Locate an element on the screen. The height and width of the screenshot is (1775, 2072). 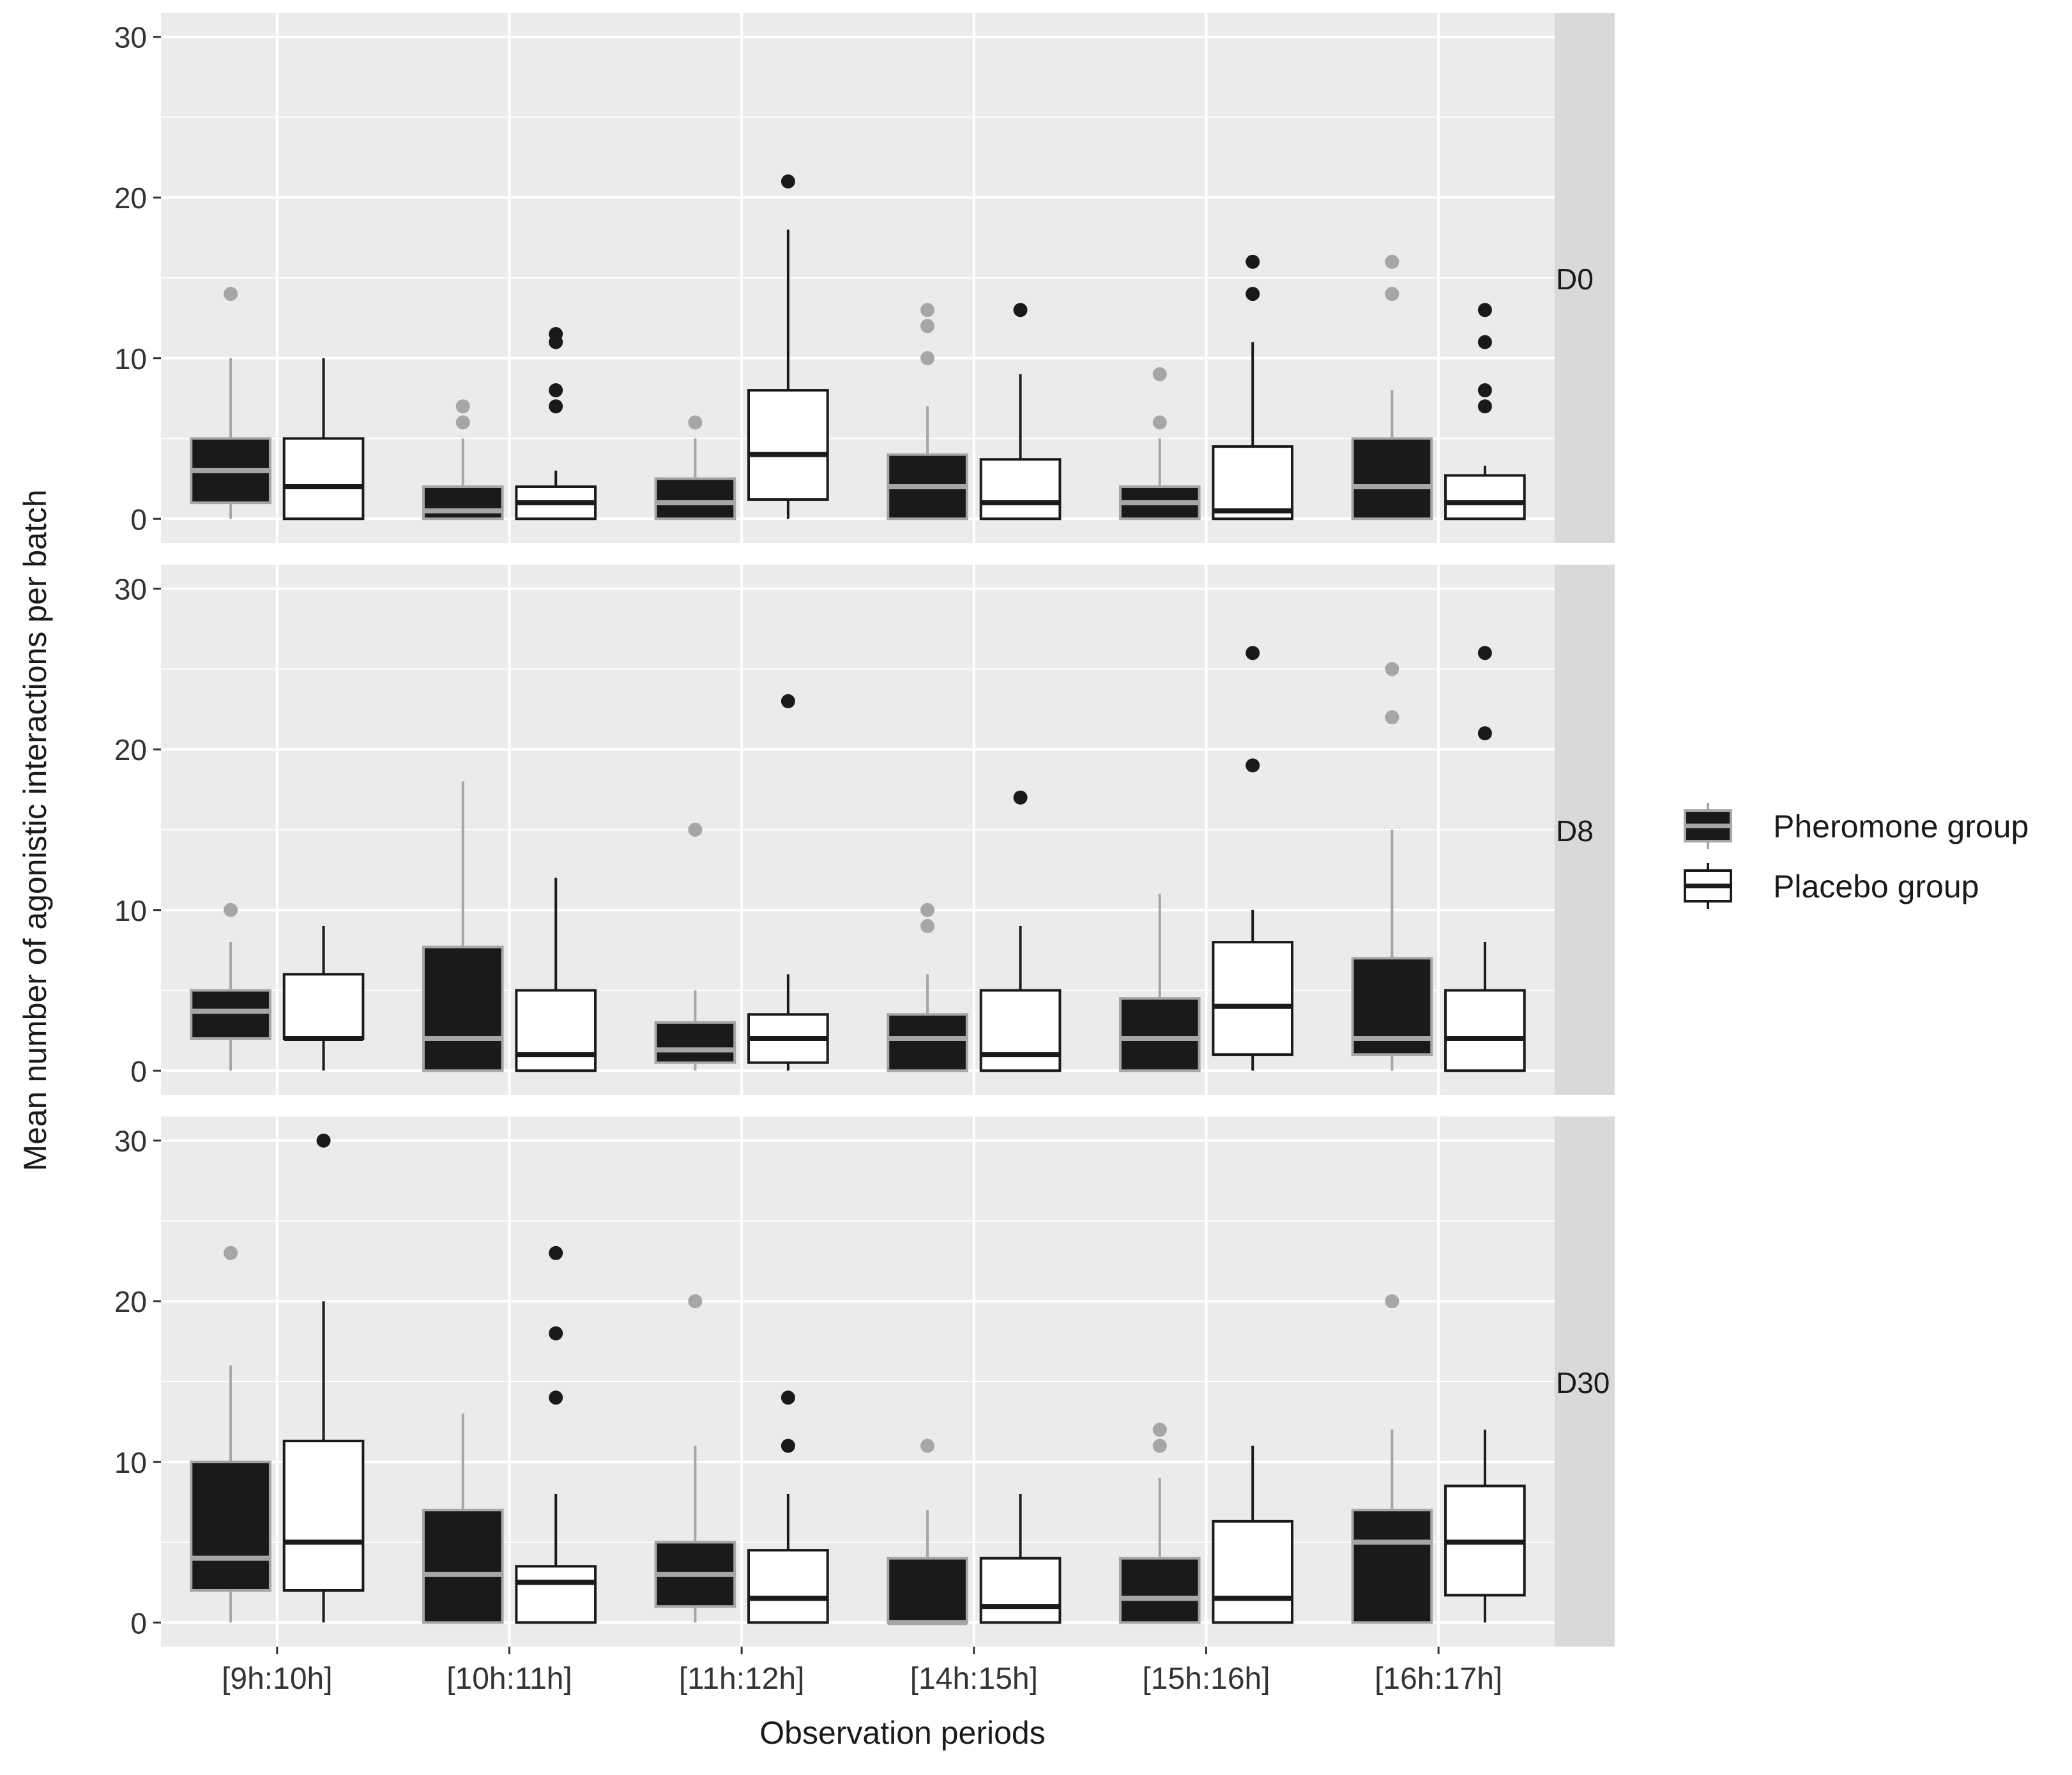
facet-strip-label: D0 is located at coordinates (1575, 279).